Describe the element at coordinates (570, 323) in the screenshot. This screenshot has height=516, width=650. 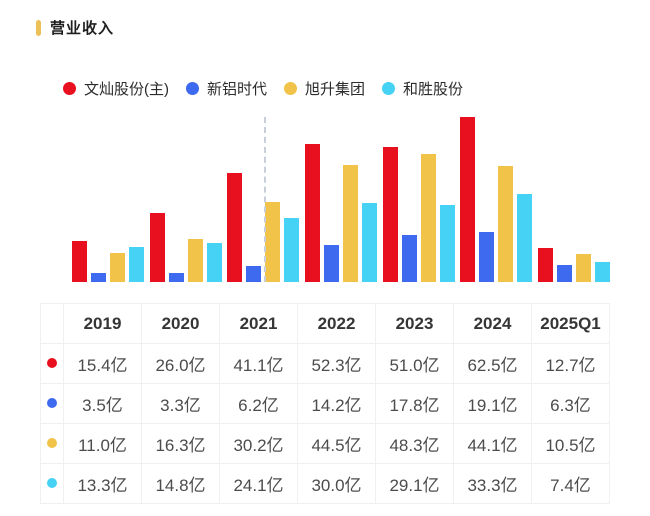
I see `table-header-cell: 2025Q1` at that location.